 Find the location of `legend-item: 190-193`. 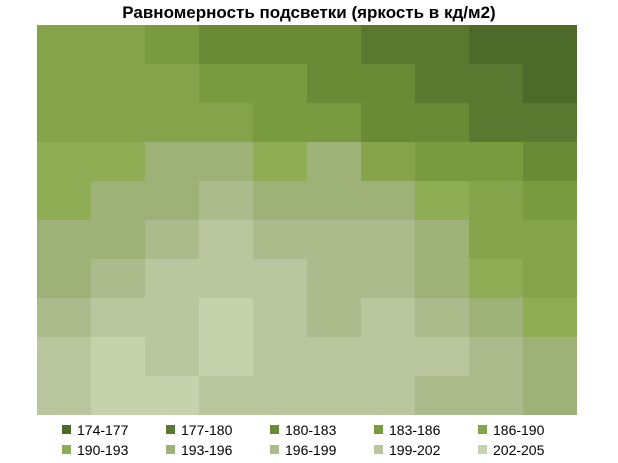

legend-item: 190-193 is located at coordinates (95, 450).